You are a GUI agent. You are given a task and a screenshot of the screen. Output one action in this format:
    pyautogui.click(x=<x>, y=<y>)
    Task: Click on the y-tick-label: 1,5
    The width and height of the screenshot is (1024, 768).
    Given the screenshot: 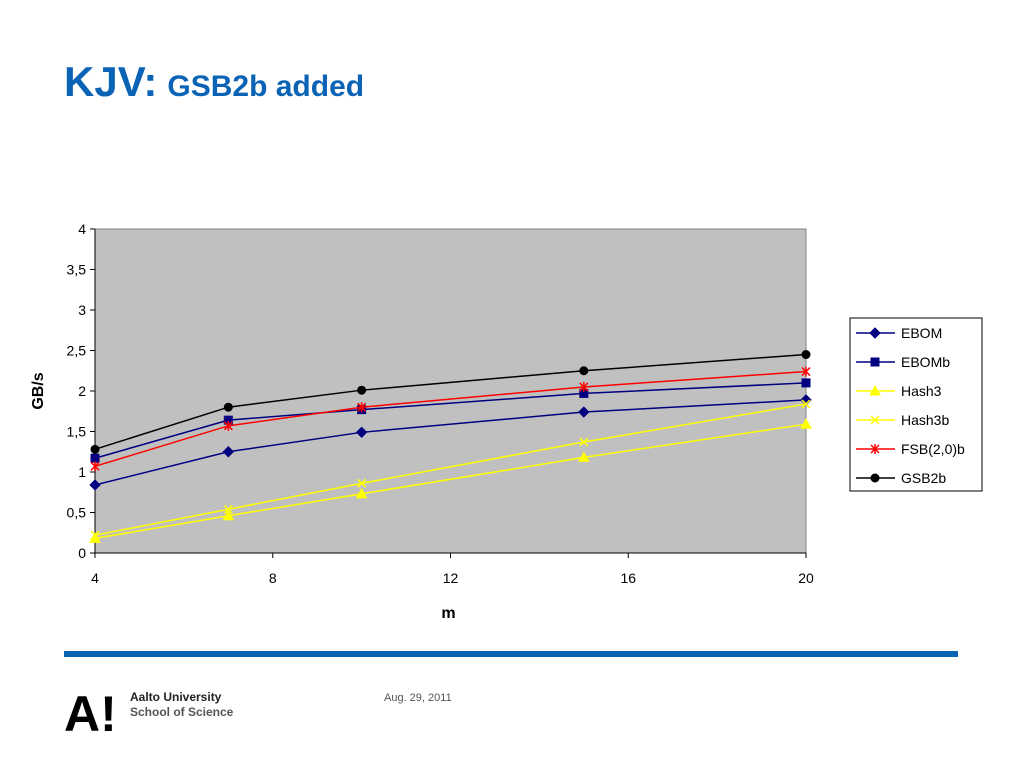 What is the action you would take?
    pyautogui.click(x=77, y=432)
    